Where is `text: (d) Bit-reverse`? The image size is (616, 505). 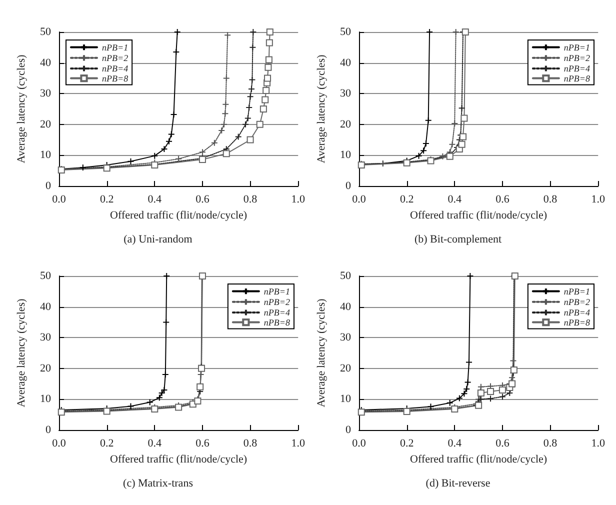 text: (d) Bit-reverse is located at coordinates (458, 484).